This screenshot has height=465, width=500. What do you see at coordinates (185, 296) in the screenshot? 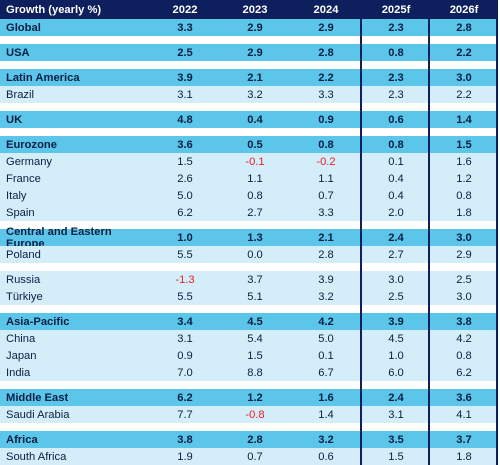
I see `value-cell: 5.5` at bounding box center [185, 296].